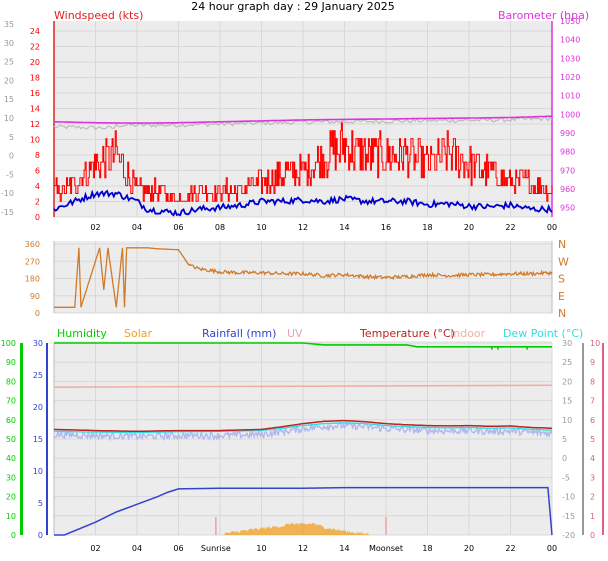 This screenshot has height=561, width=608. Describe the element at coordinates (567, 401) in the screenshot. I see `temperature-tick-label: 15` at that location.